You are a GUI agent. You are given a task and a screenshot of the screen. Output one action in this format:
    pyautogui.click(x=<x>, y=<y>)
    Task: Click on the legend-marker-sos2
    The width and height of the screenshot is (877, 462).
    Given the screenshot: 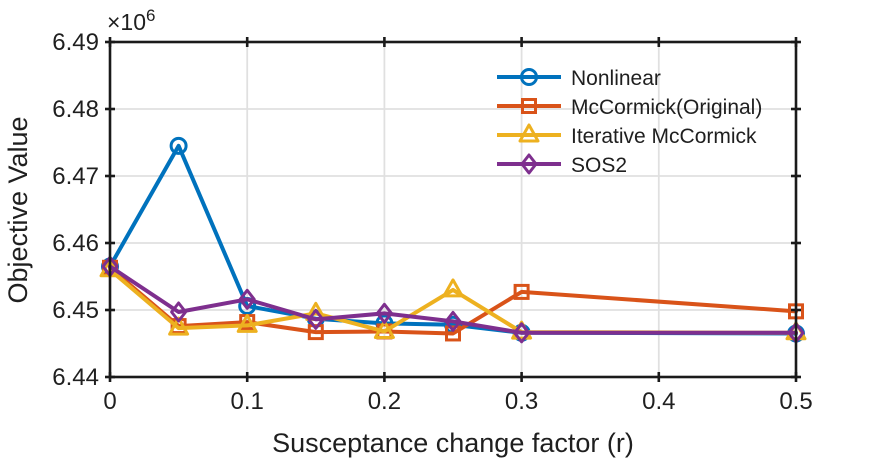 What is the action you would take?
    pyautogui.click(x=529, y=164)
    